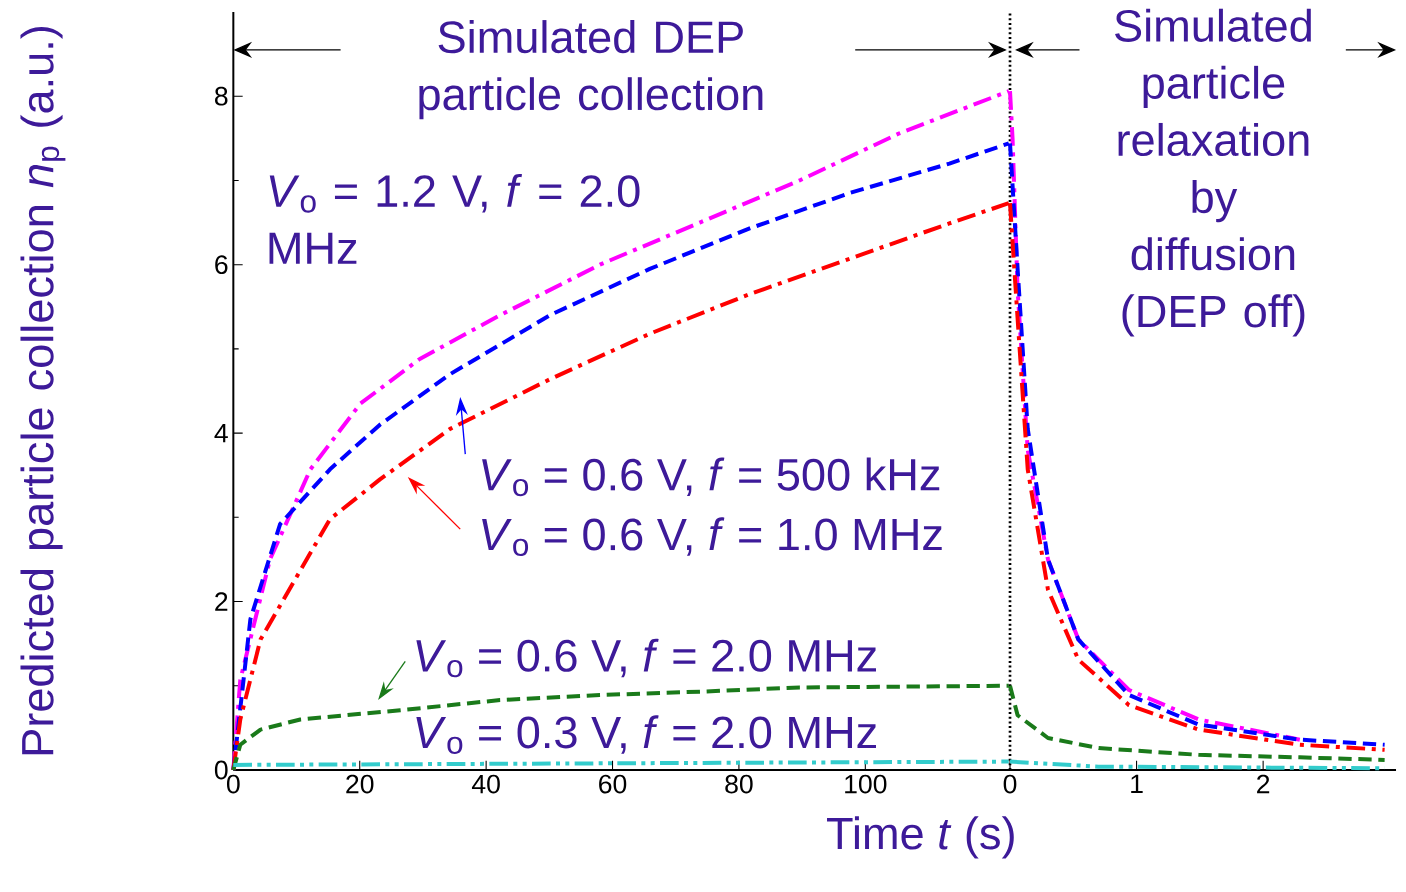 The height and width of the screenshot is (892, 1406). What do you see at coordinates (221, 433) in the screenshot?
I see `y-tick-label: 4` at bounding box center [221, 433].